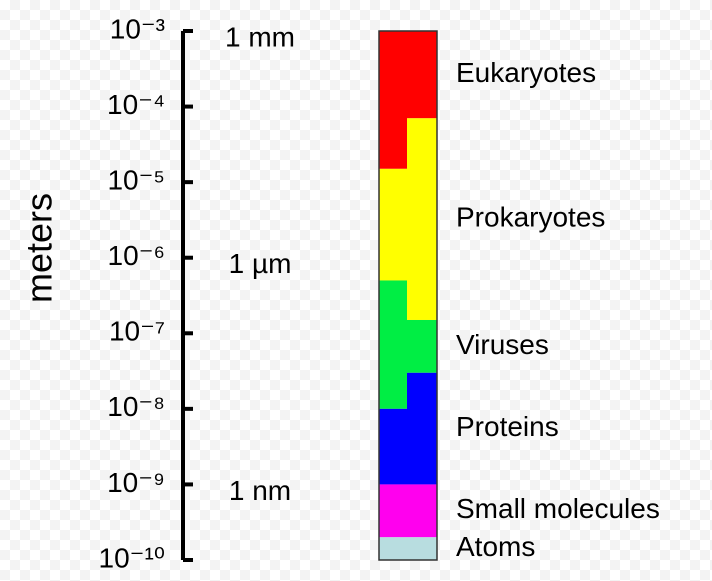 This screenshot has height=581, width=712. I want to click on y-tick-label: 10⁻⁸, so click(136, 406).